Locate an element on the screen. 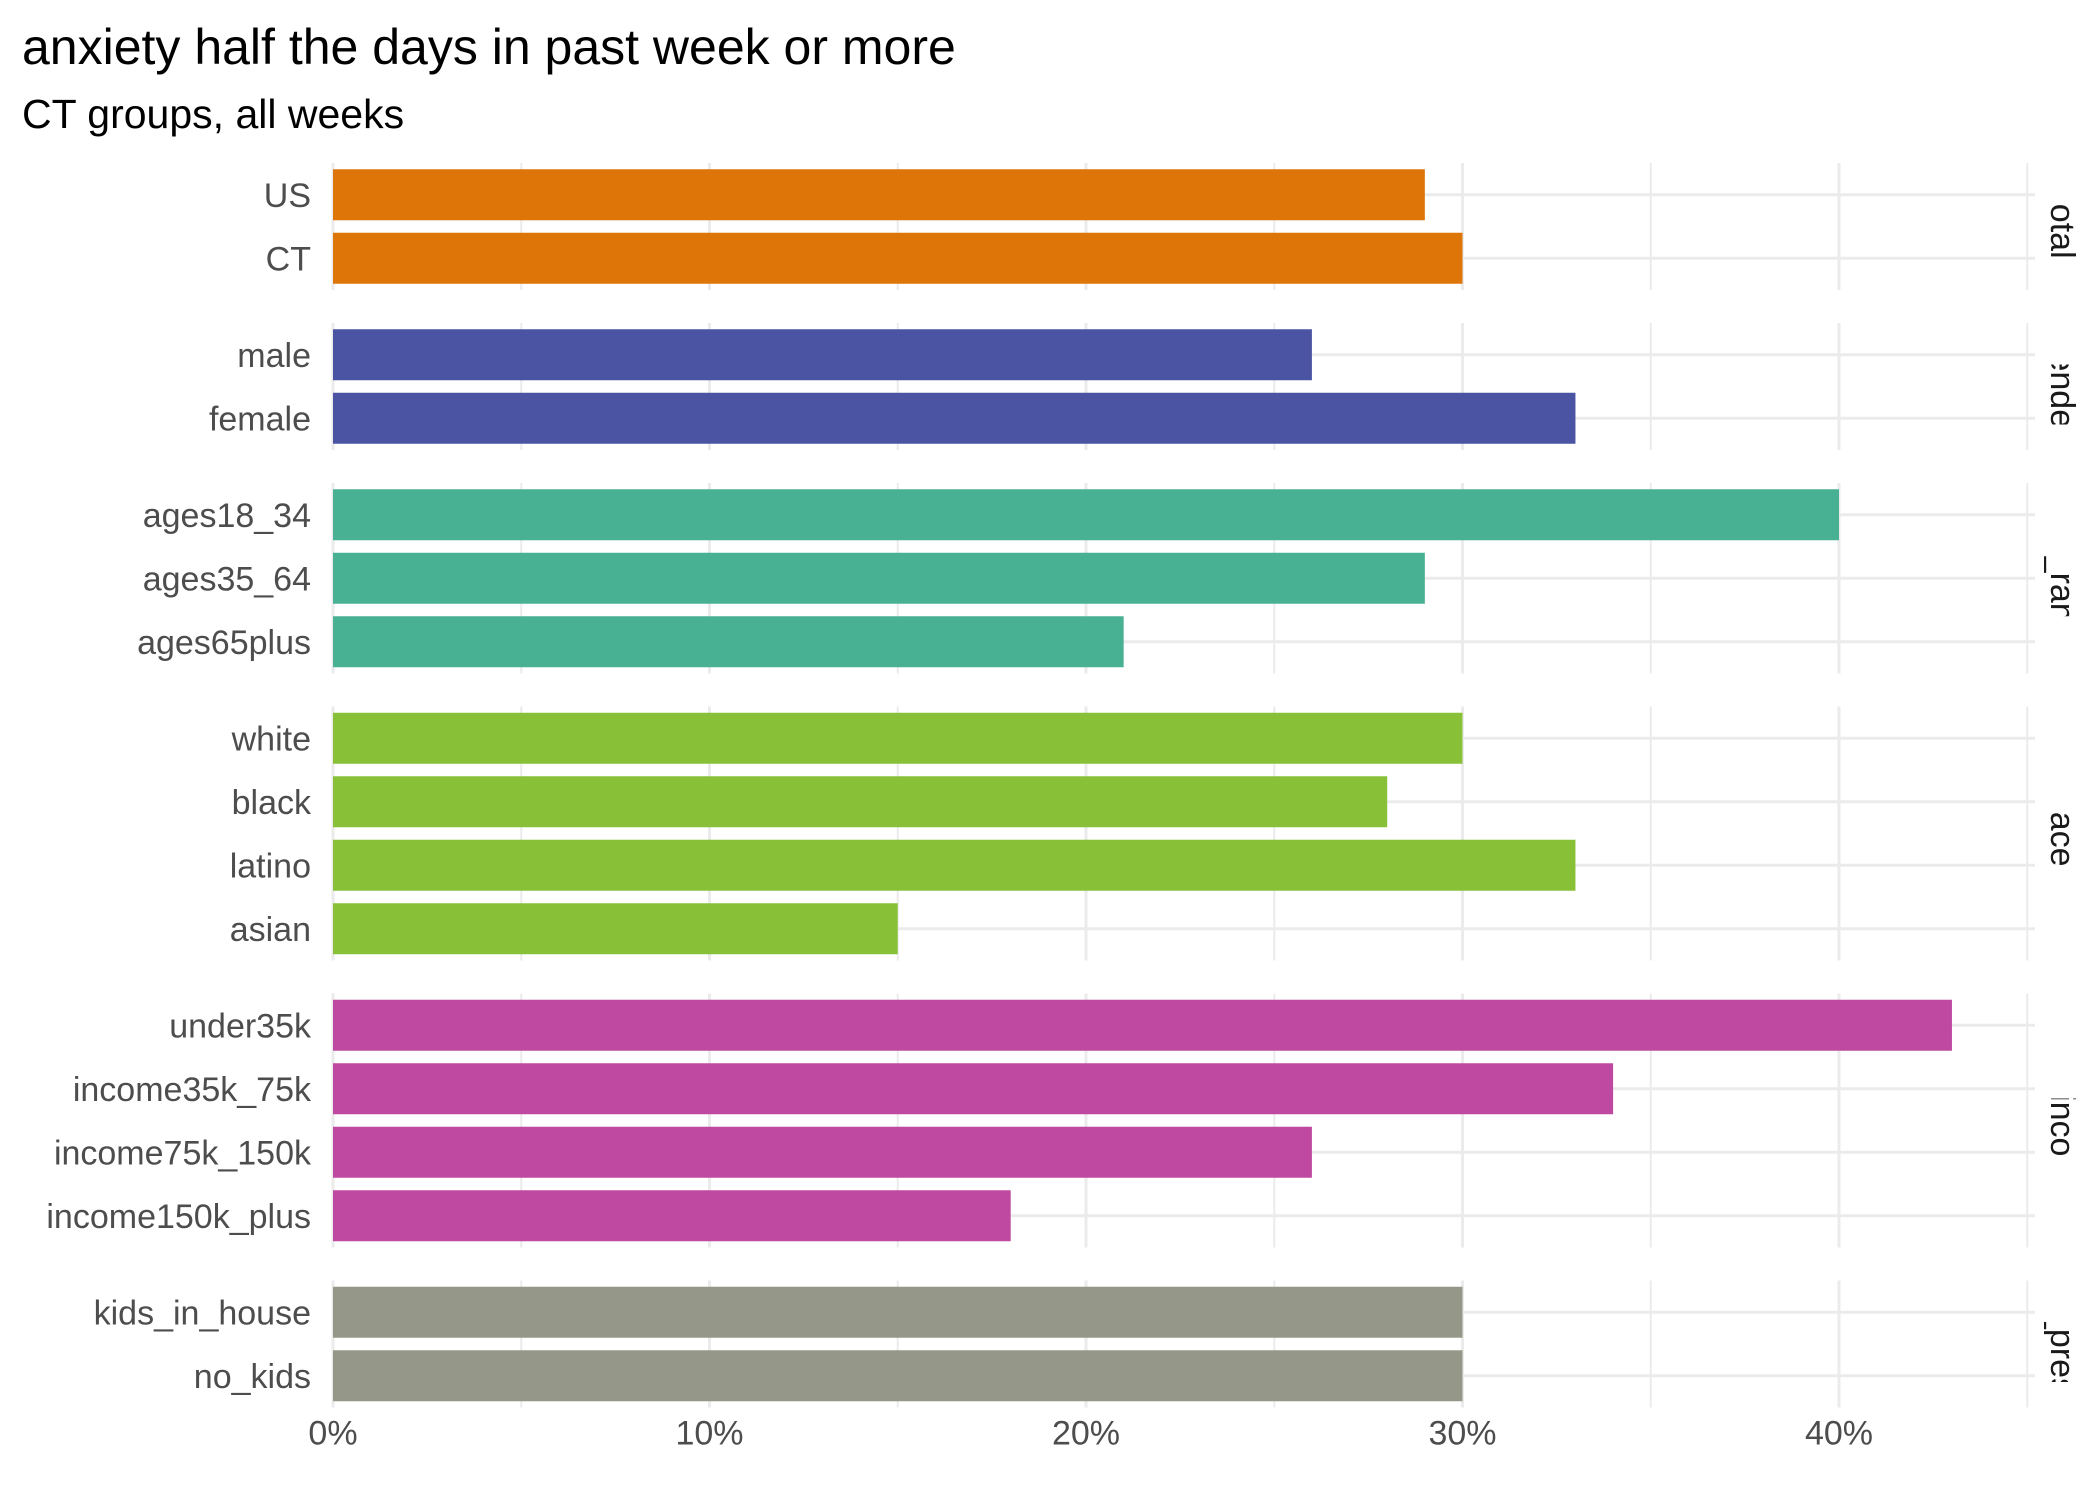  category-label-kids_in_house: kids_in_house is located at coordinates (202, 1313).